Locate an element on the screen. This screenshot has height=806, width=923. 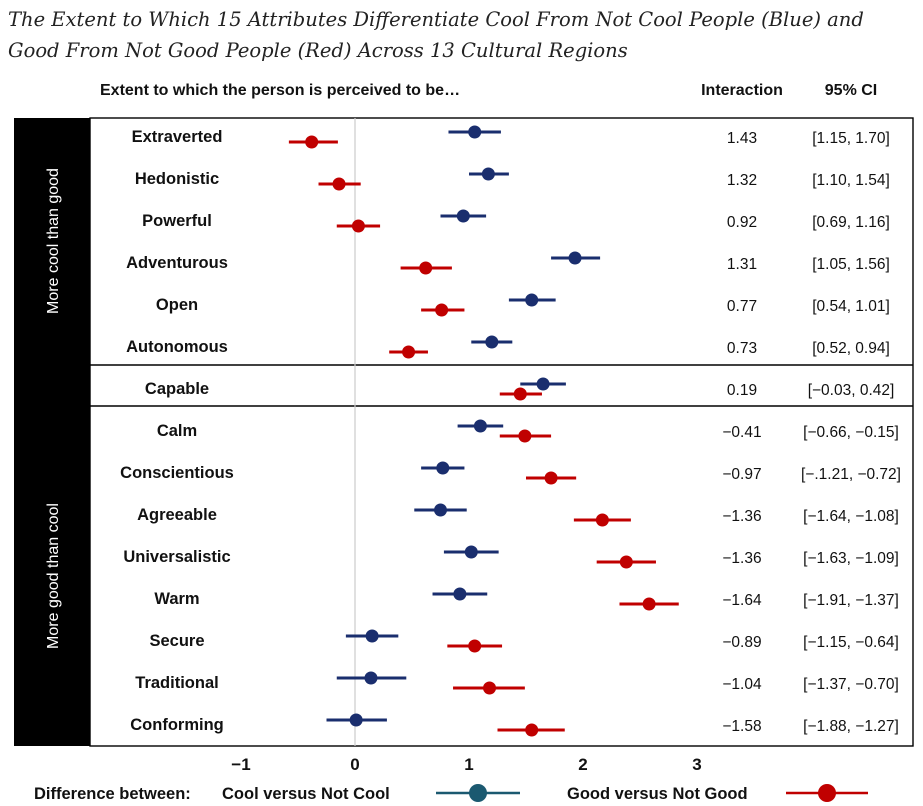
ci-value: [1.15, 1.70] is located at coordinates (851, 138).